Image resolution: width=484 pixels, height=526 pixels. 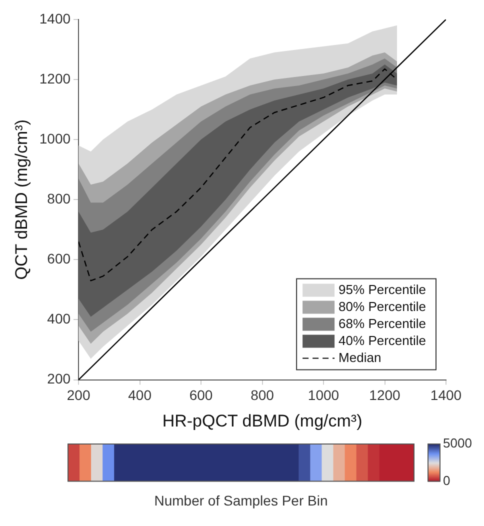 What do you see at coordinates (360, 357) in the screenshot?
I see `legend-label: Median` at bounding box center [360, 357].